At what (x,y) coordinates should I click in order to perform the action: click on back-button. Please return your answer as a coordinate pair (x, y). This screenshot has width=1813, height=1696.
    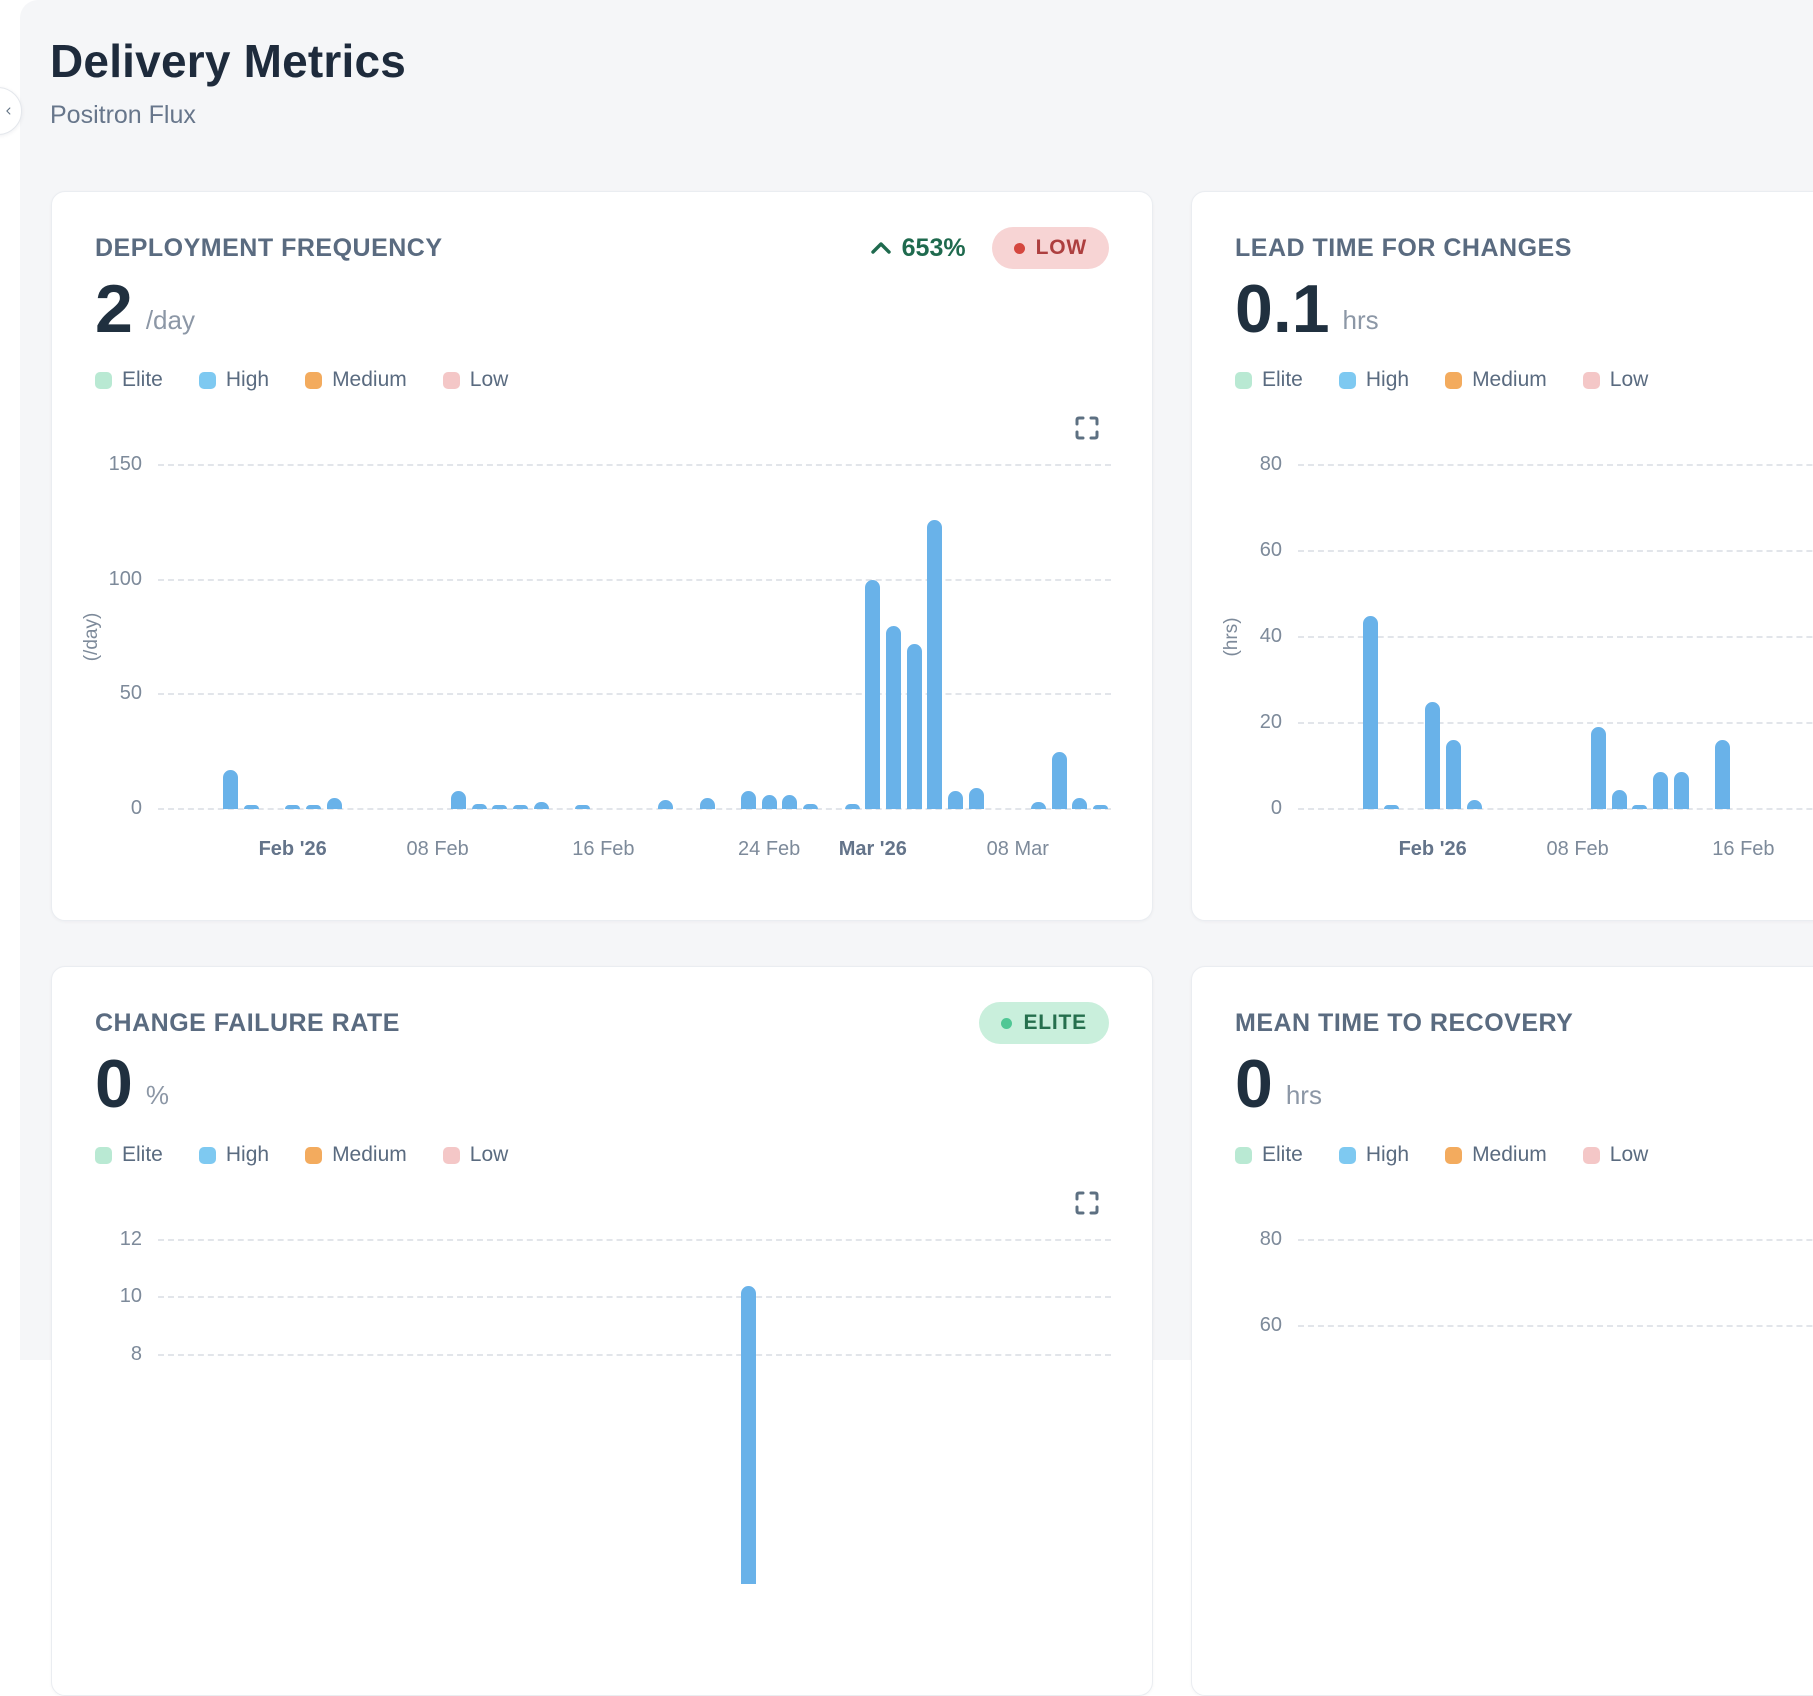
    Looking at the image, I should click on (11, 111).